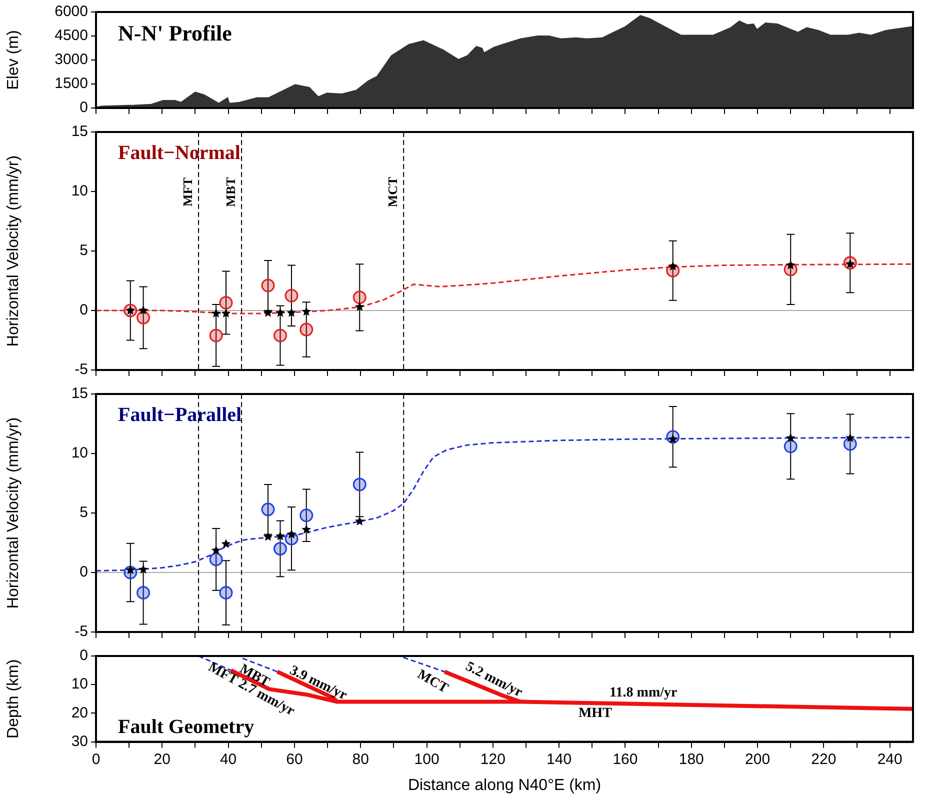 This screenshot has height=803, width=927. Describe the element at coordinates (79, 741) in the screenshot. I see `y-tick-label: 30` at that location.